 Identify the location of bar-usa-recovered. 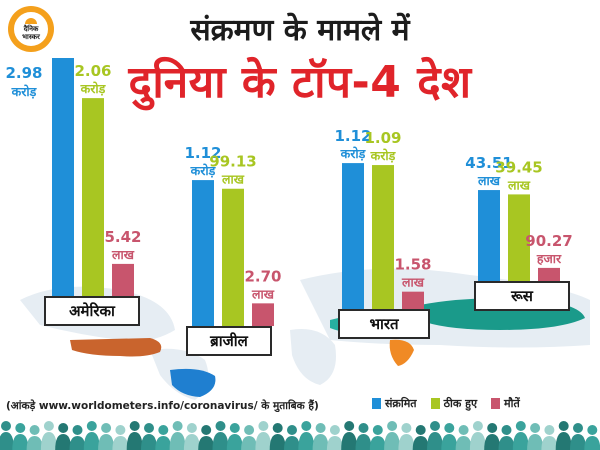
(93, 197).